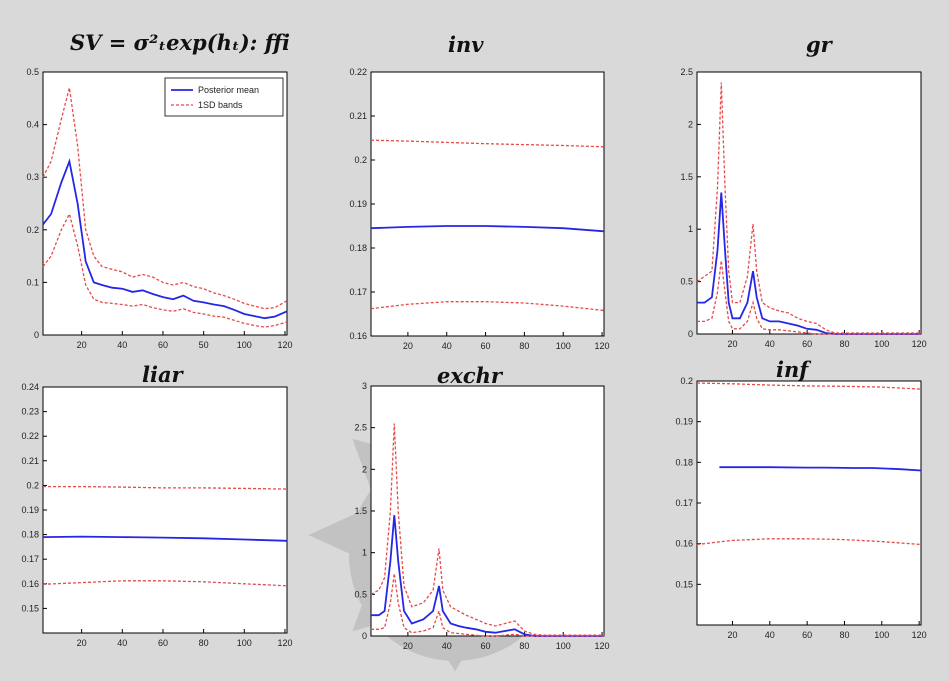 This screenshot has width=949, height=681. What do you see at coordinates (224, 97) in the screenshot?
I see `legend-box` at bounding box center [224, 97].